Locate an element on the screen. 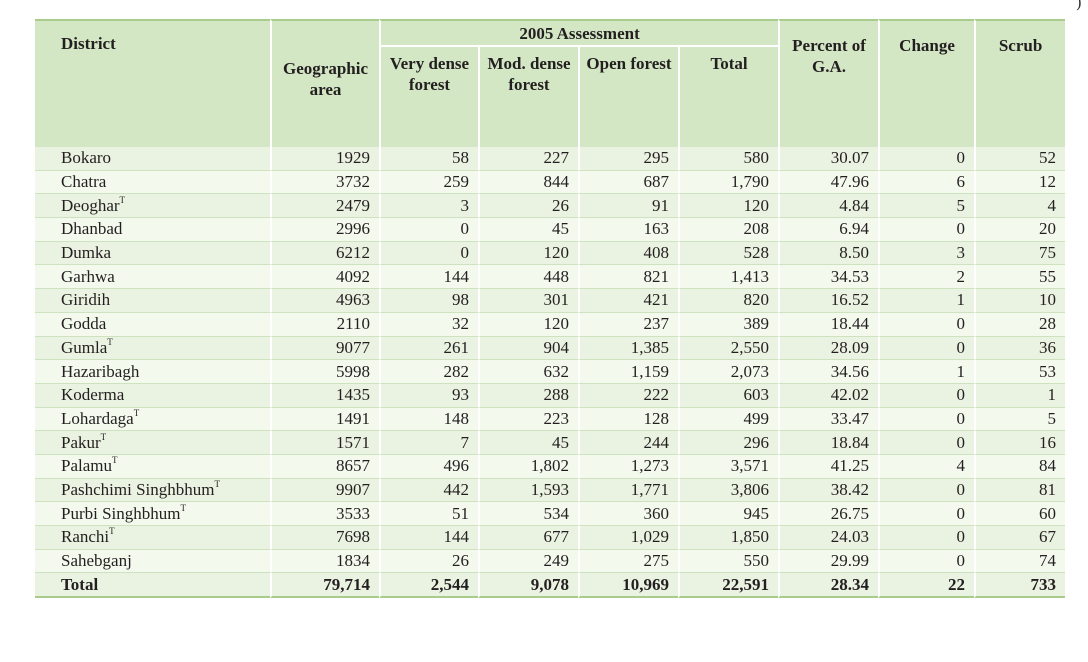  district-name: Garhwa is located at coordinates (152, 277).